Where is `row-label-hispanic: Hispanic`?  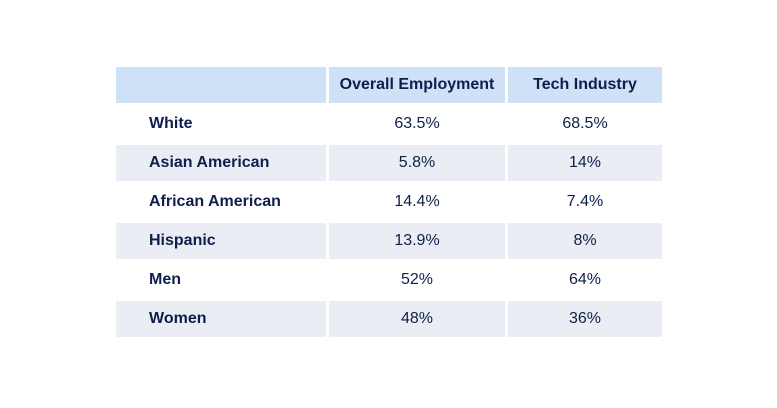
row-label-hispanic: Hispanic is located at coordinates (221, 241).